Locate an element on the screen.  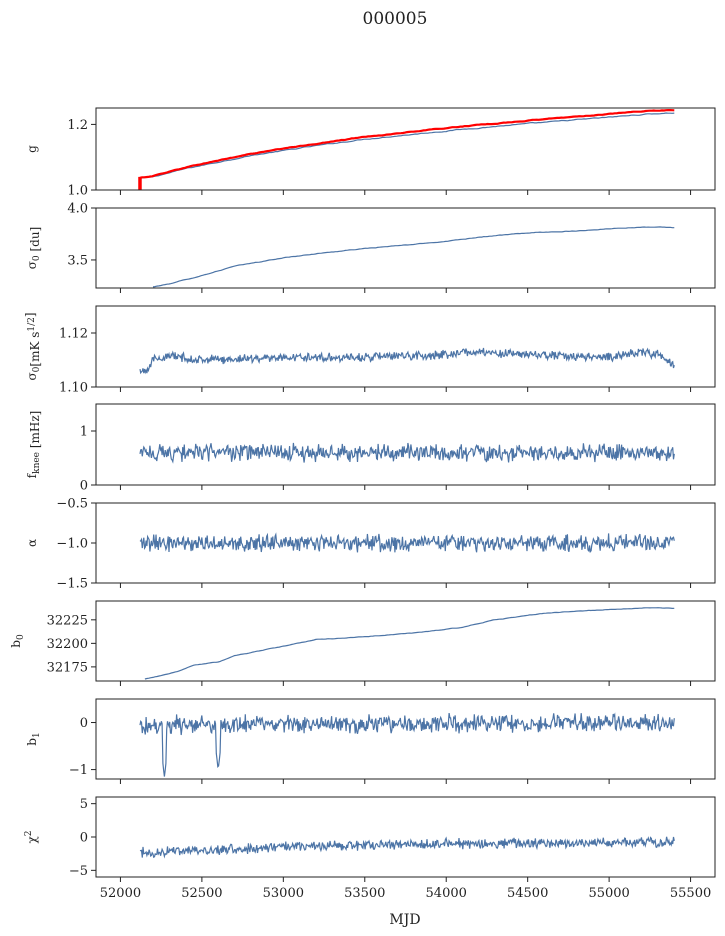
panel-3-ytick-label-1: 1.10 is located at coordinates (73, 388).